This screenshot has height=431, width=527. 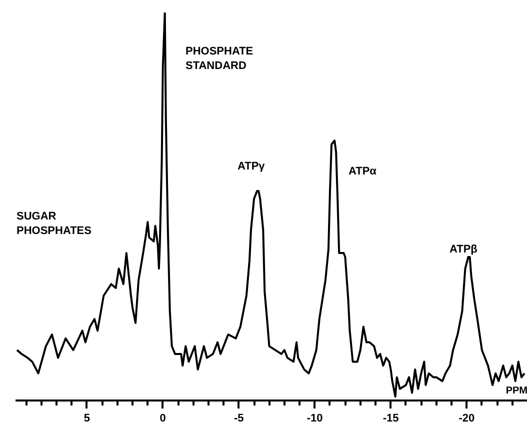 What do you see at coordinates (390, 418) in the screenshot?
I see `x-tick-label: -15` at bounding box center [390, 418].